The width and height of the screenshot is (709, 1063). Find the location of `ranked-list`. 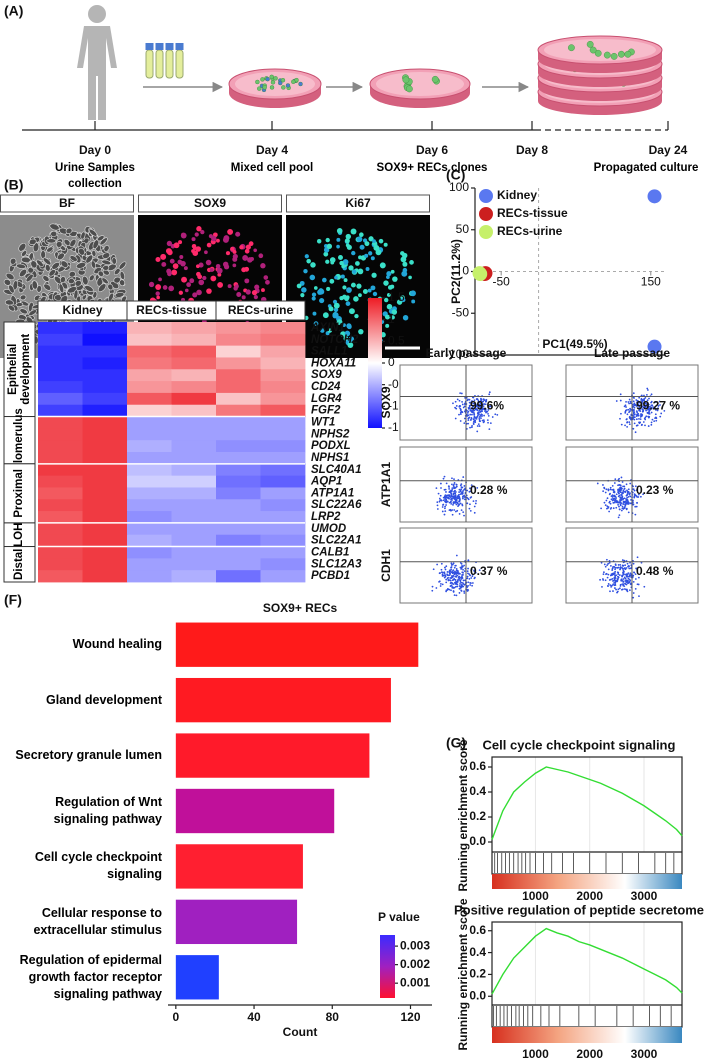

ranked-list is located at coordinates (587, 881).